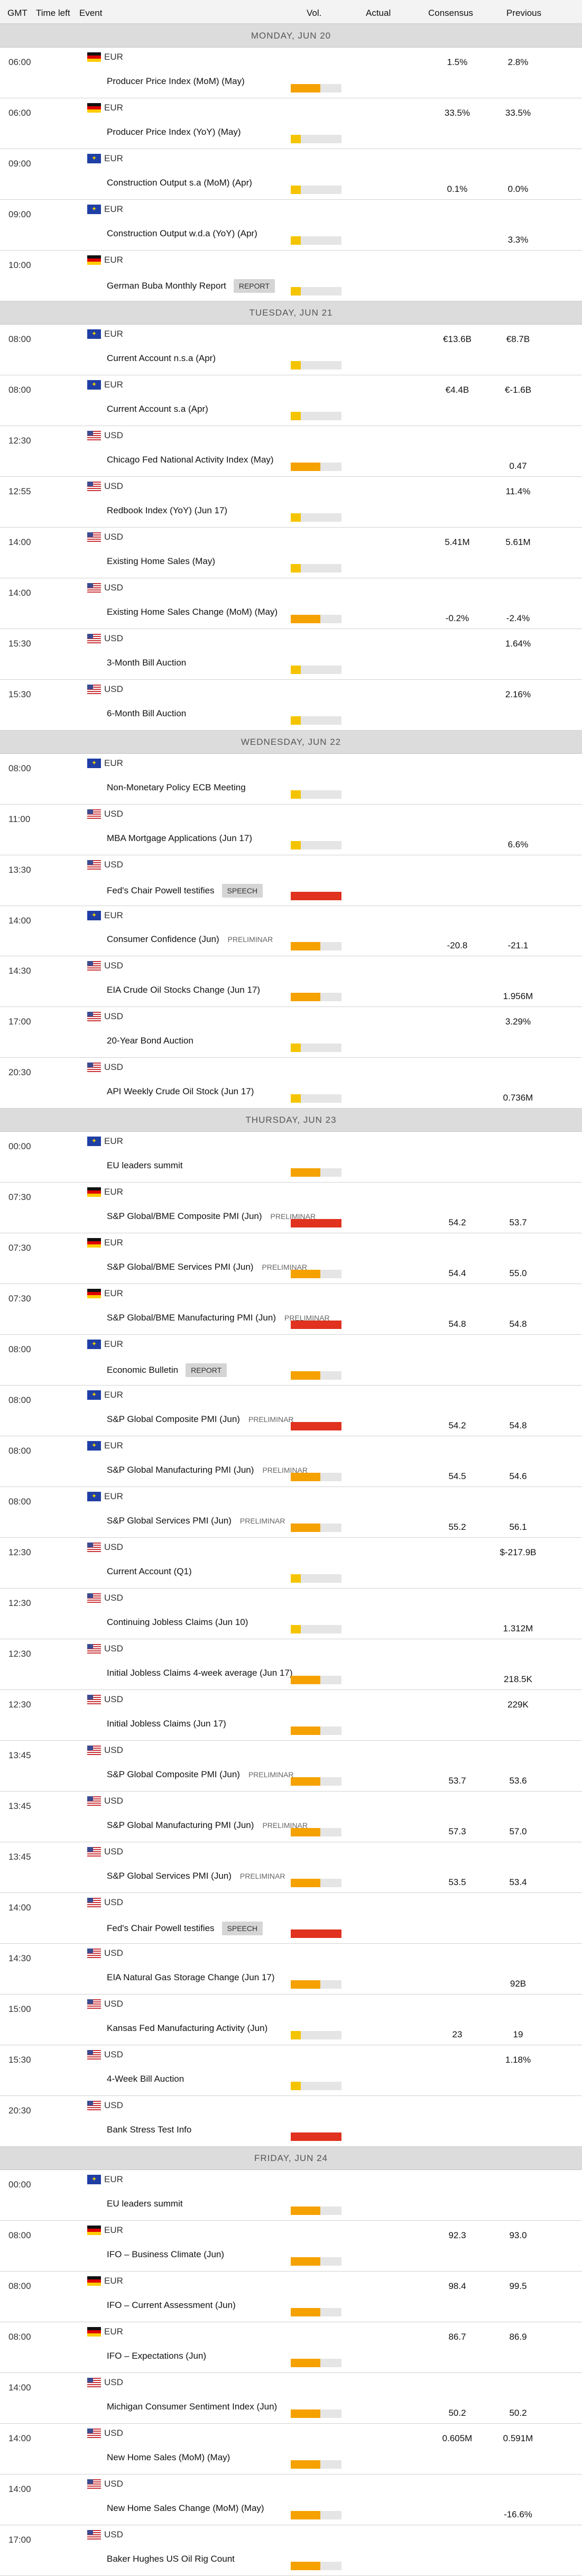 The image size is (582, 2576). I want to click on event-title: Initial Jobless Claims (Jun 17), so click(166, 1724).